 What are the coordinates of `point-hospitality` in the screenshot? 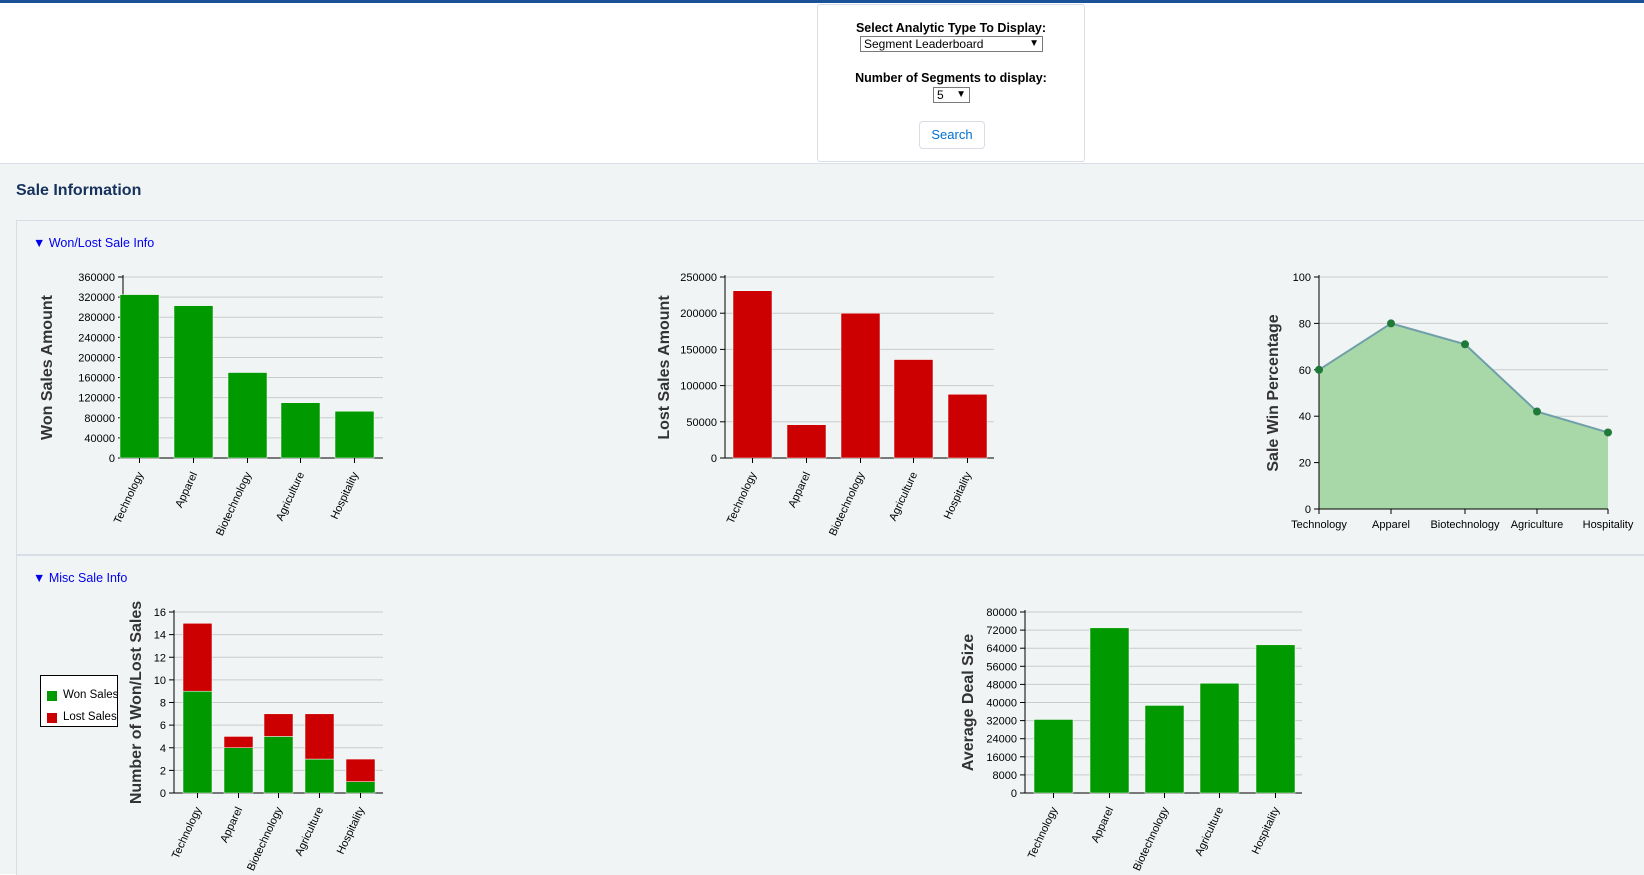 It's located at (1608, 432).